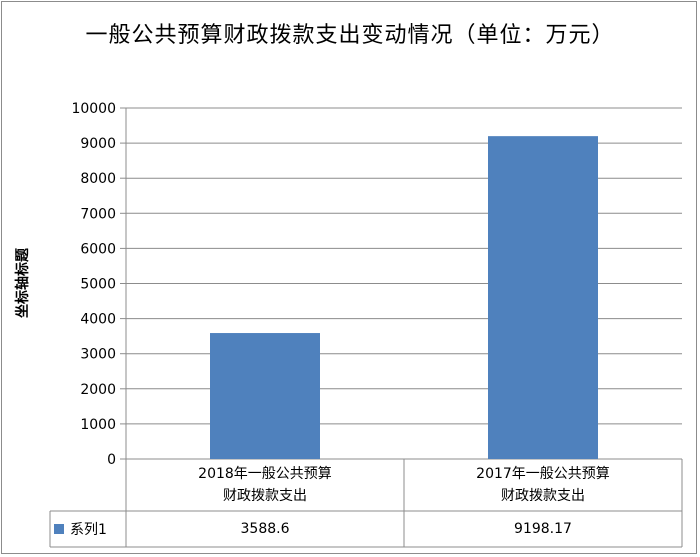  Describe the element at coordinates (98, 320) in the screenshot. I see `y-tick-label: 4000` at that location.